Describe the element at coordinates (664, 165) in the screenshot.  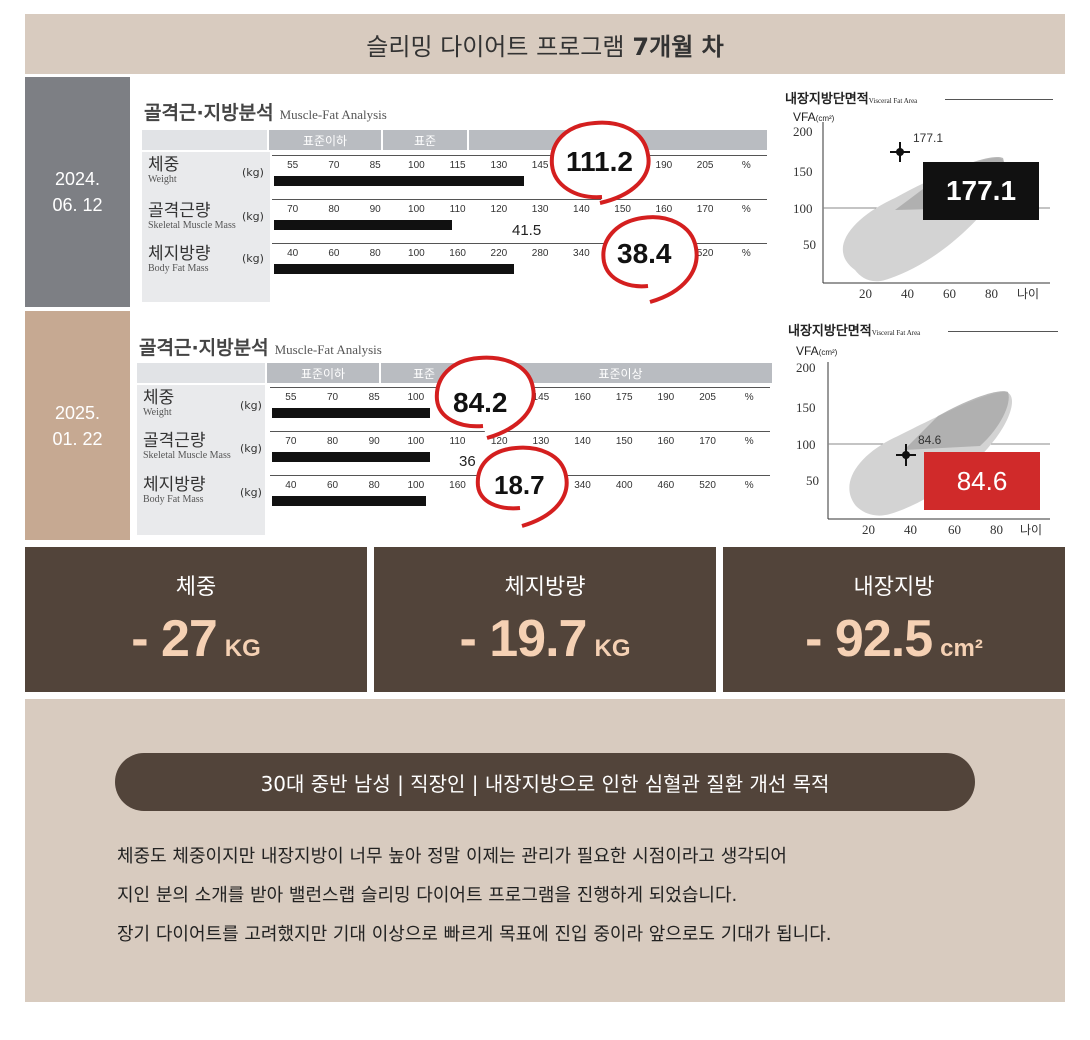
I see `tick-label: 190` at that location.